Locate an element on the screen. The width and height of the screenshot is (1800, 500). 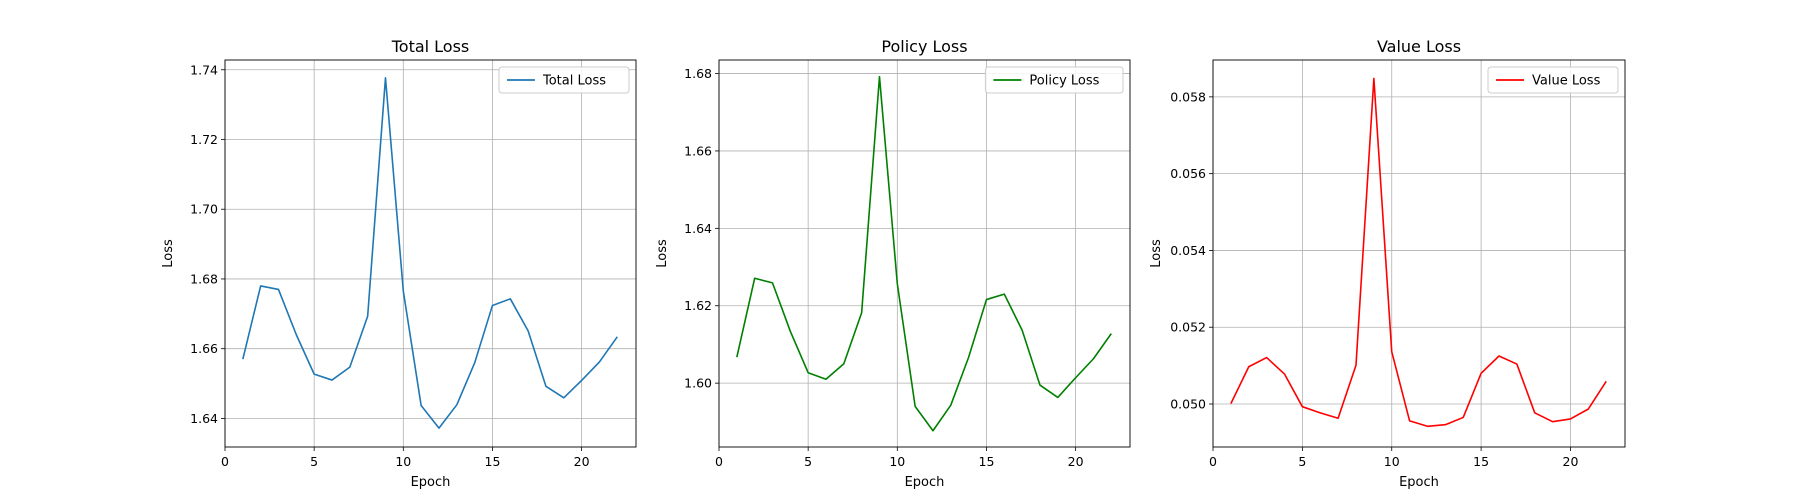
y-tick-label: 1.60 is located at coordinates (698, 383).